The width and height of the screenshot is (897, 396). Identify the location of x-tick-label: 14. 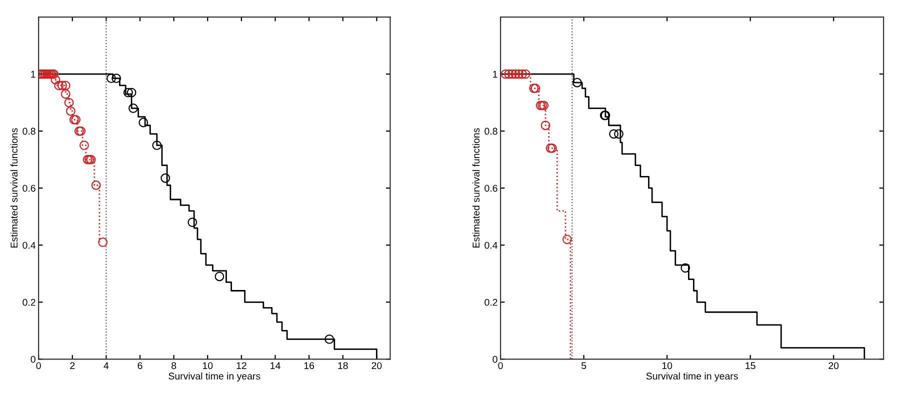
(275, 365).